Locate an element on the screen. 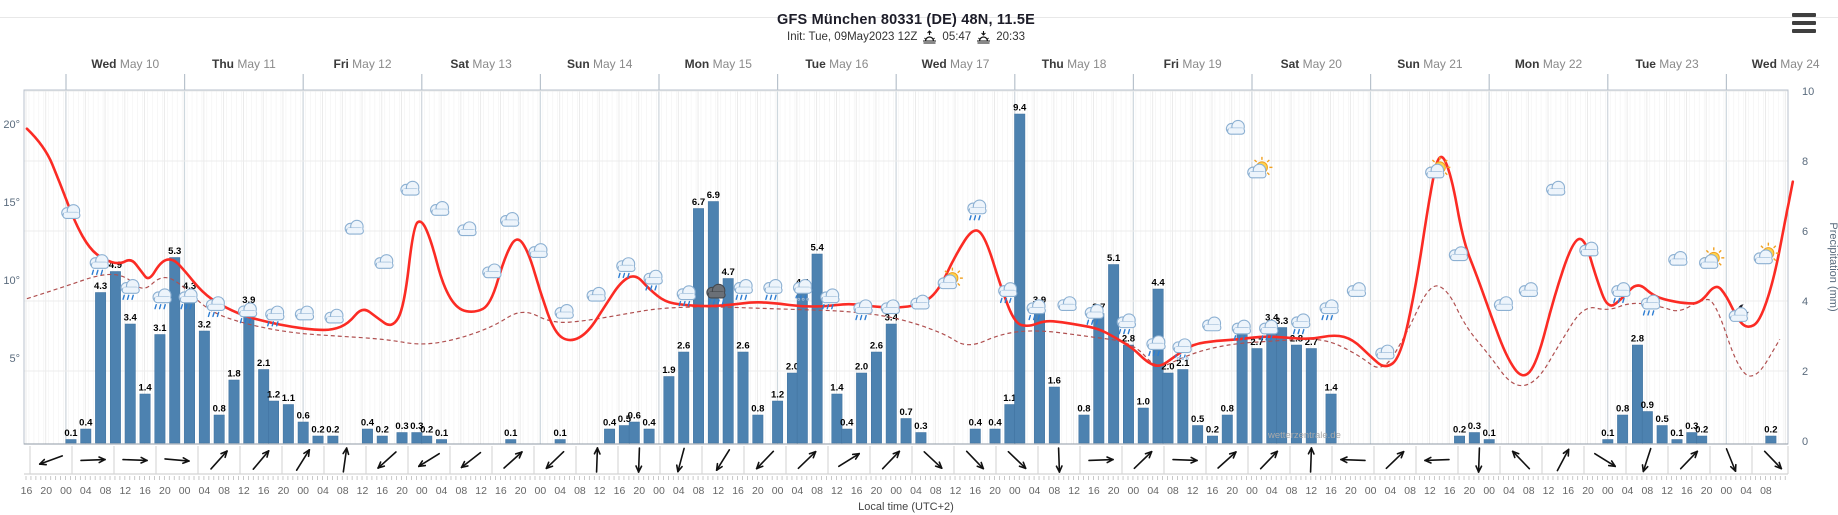  sunrise-icon is located at coordinates (930, 37).